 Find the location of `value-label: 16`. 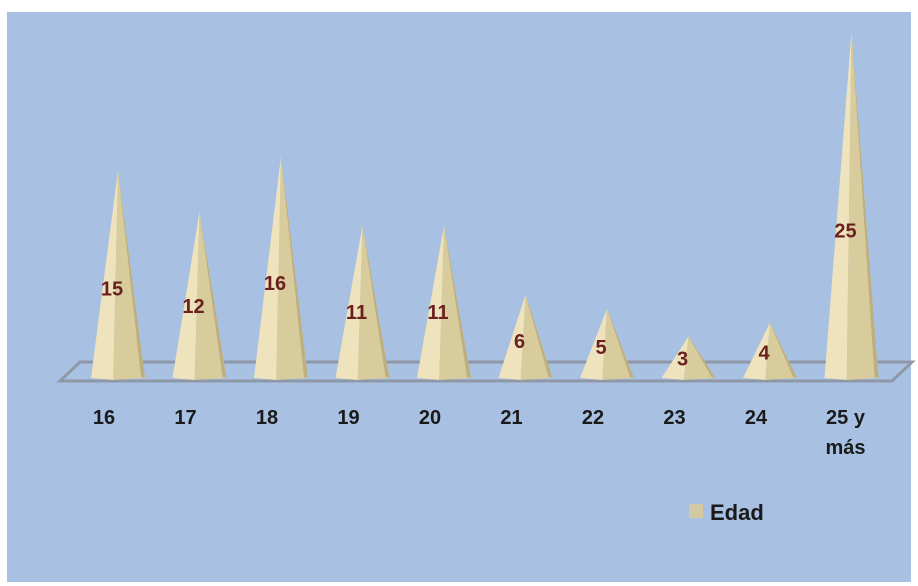

value-label: 16 is located at coordinates (275, 284).